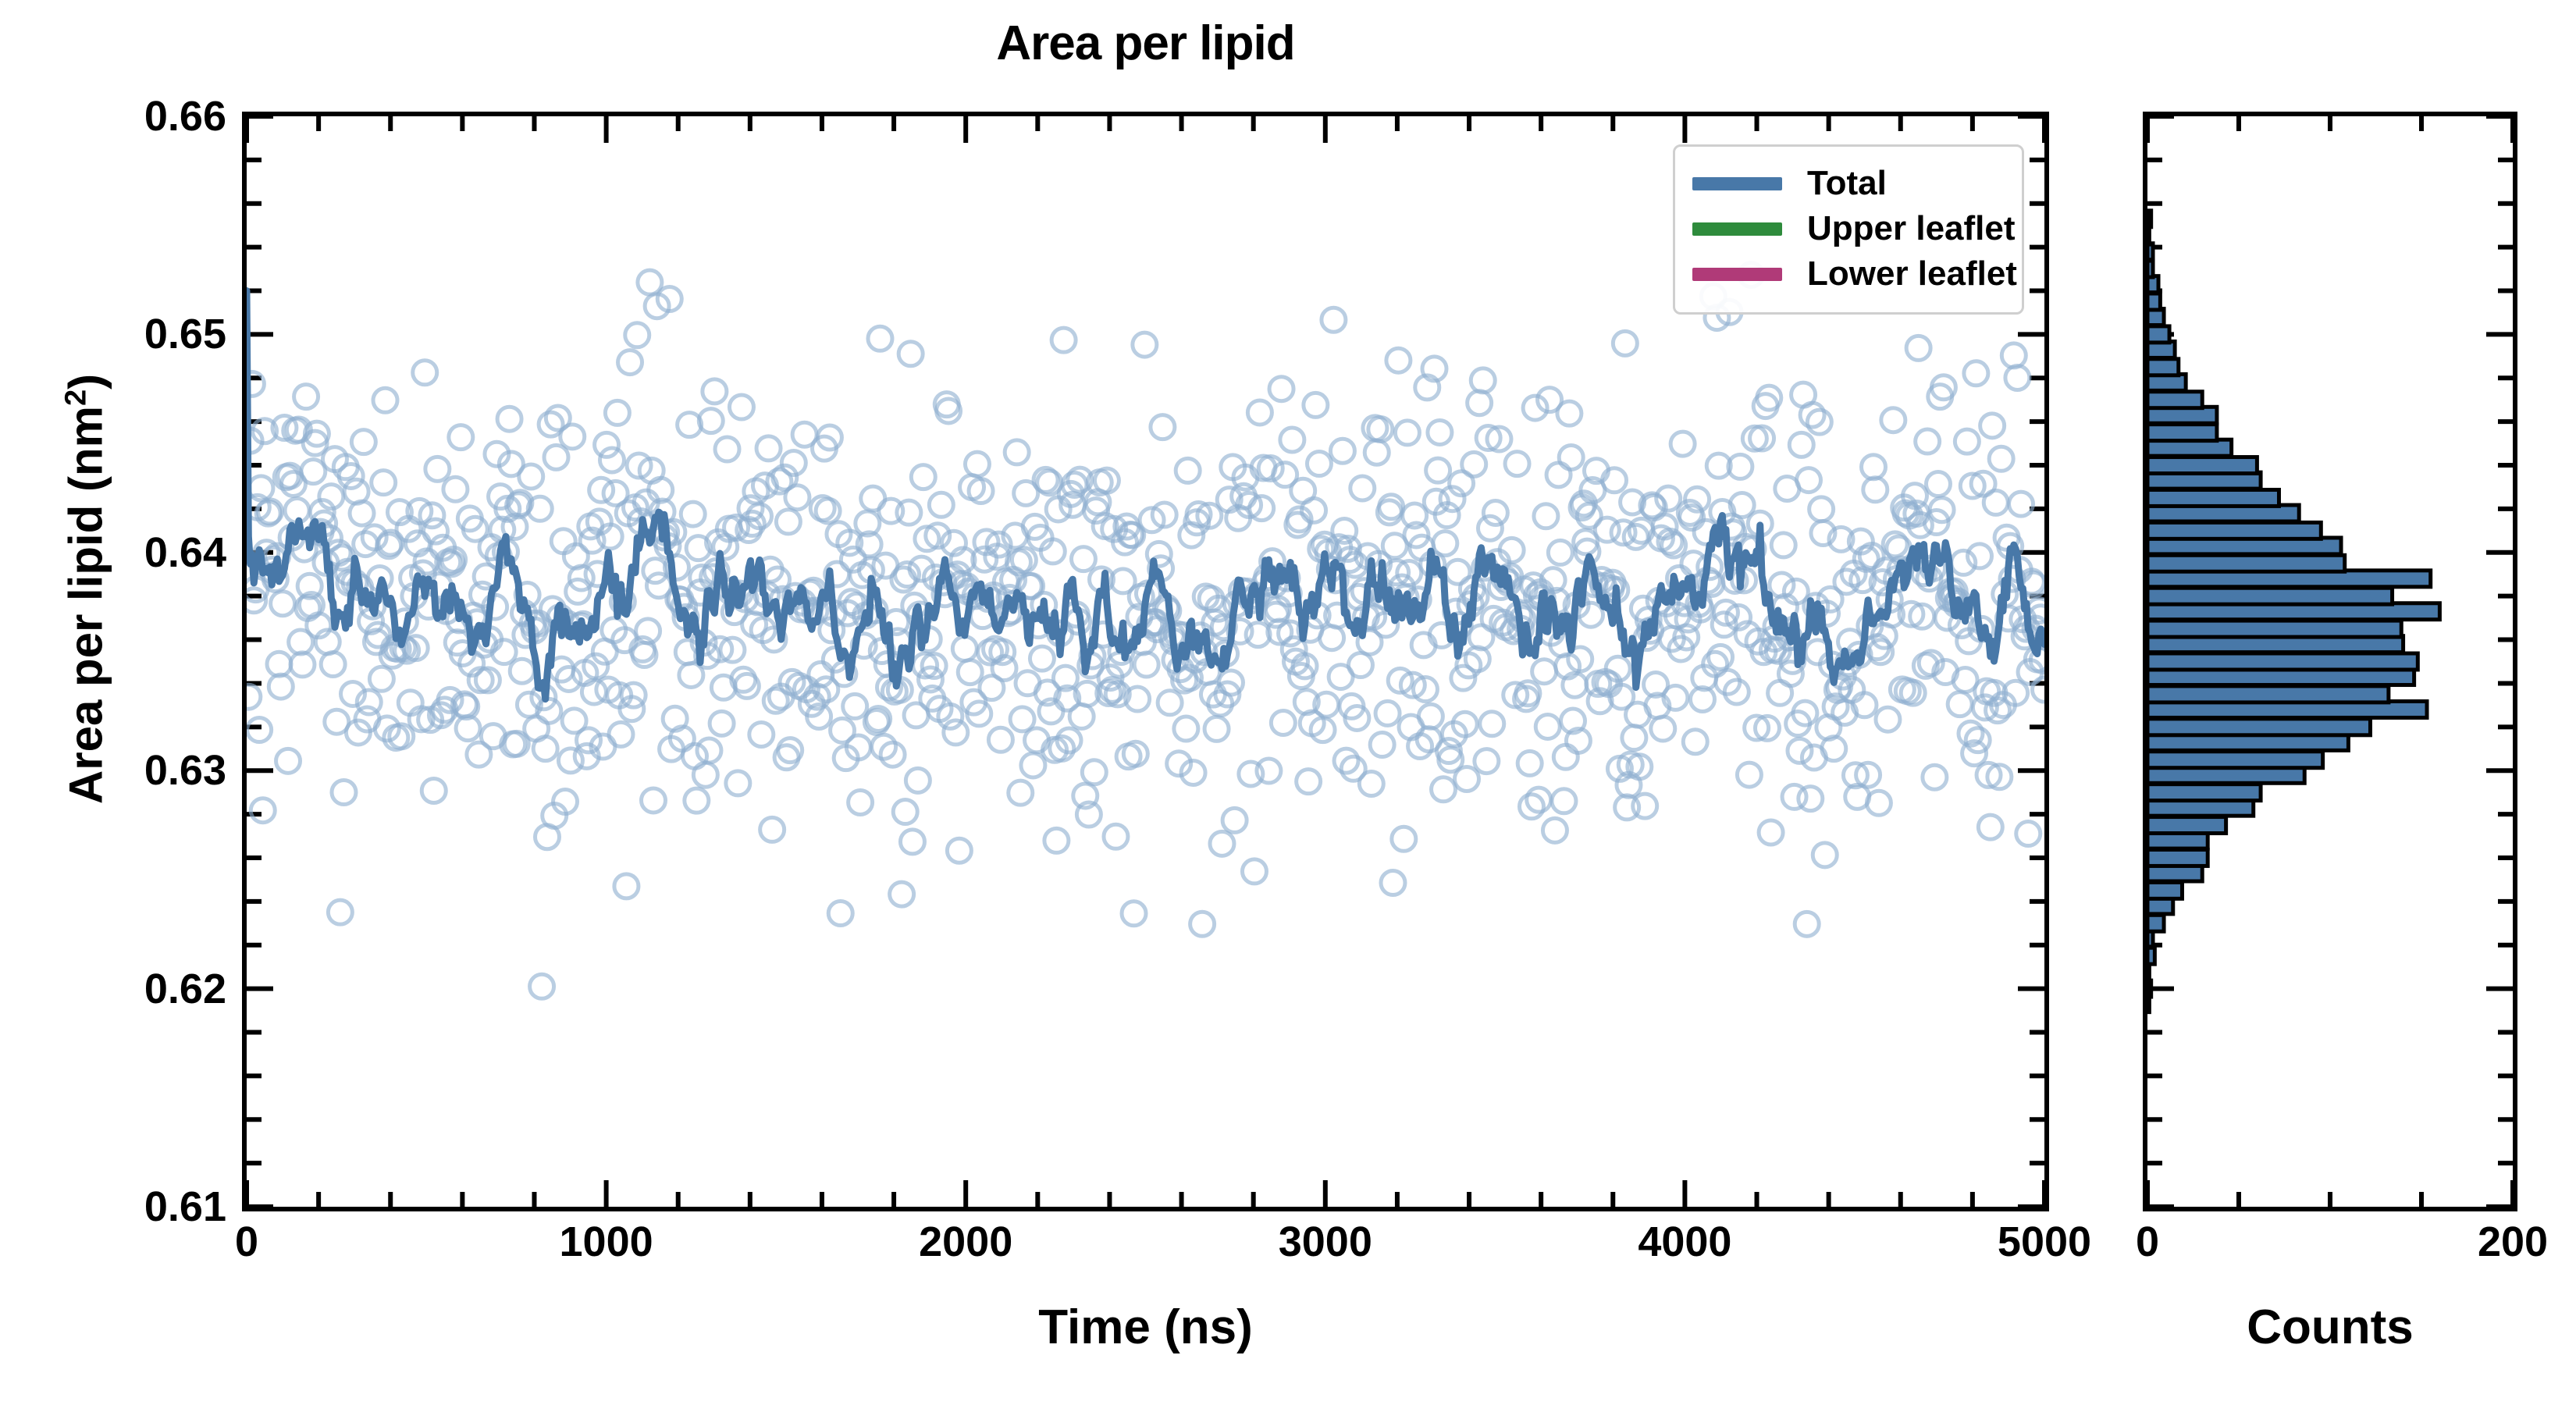  I want to click on legend-box: Total Upper leaflet Lower leaflet, so click(1848, 229).